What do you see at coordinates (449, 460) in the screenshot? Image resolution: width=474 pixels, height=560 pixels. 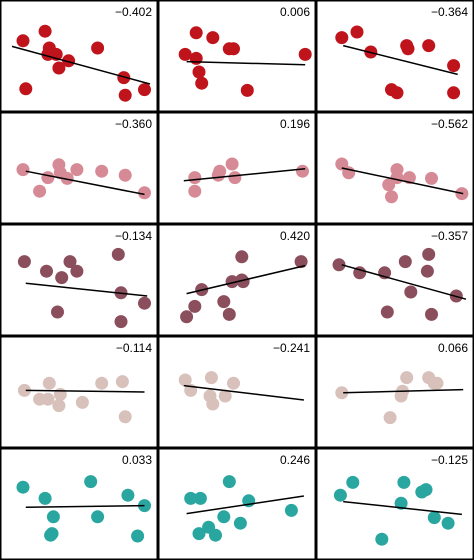 I see `correlation-label: −0.125` at bounding box center [449, 460].